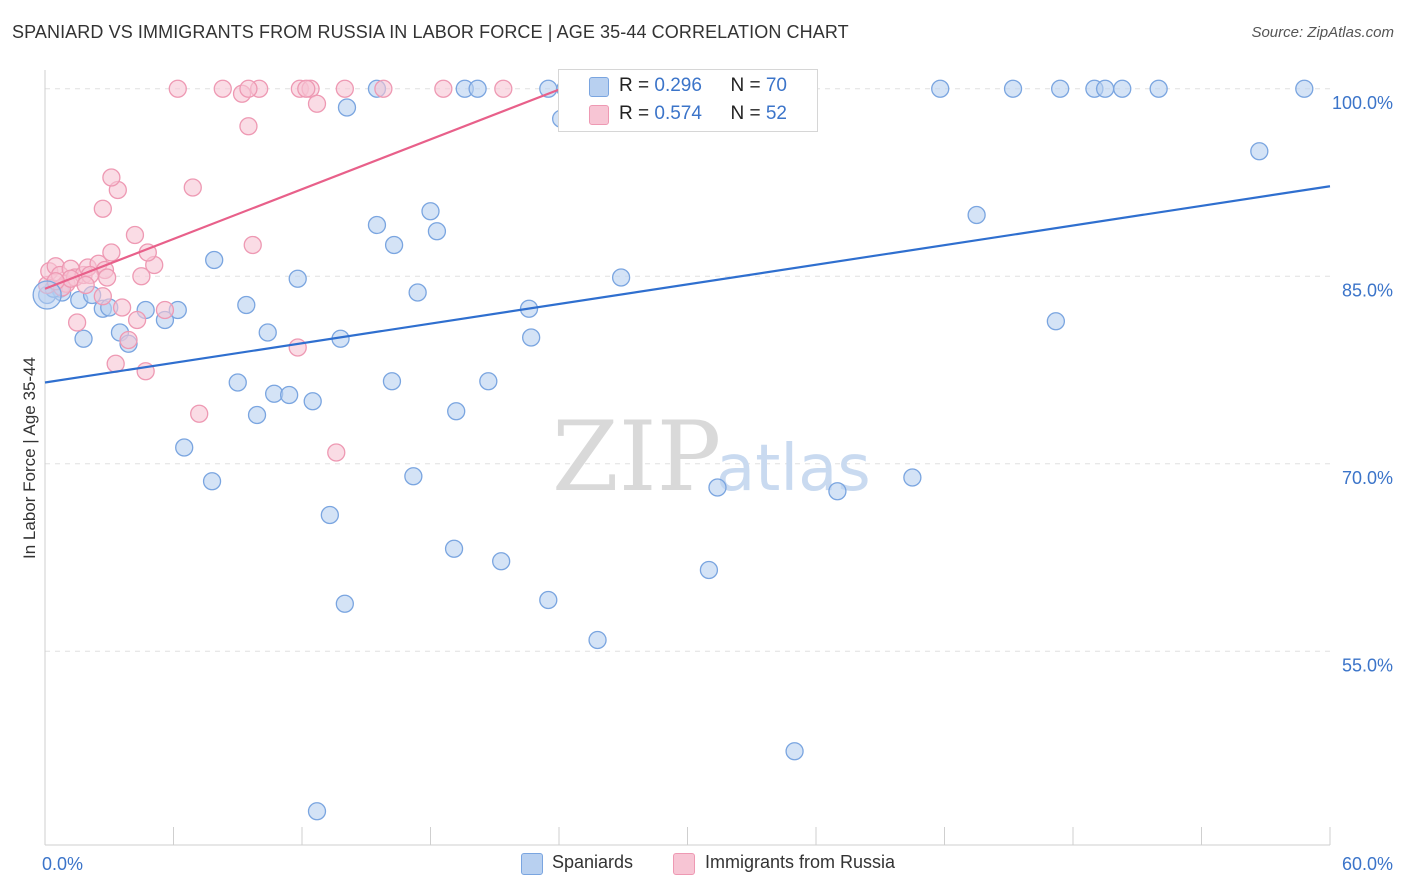  I want to click on x-tick-label: 0.0%, so click(62, 864).